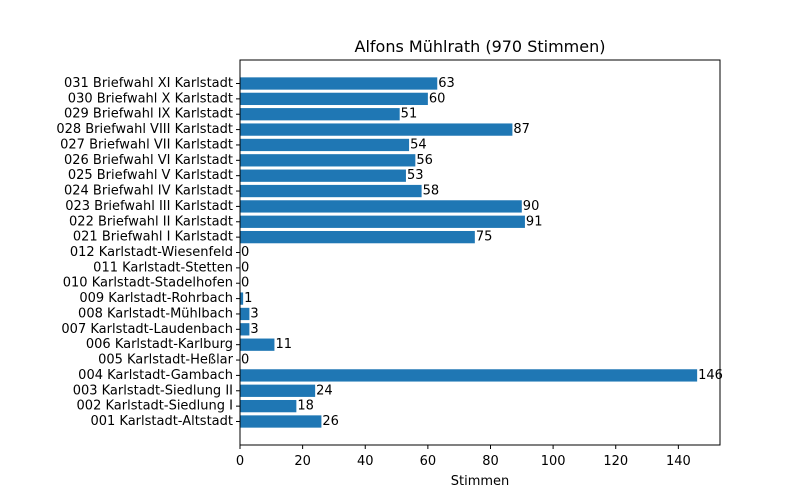 The height and width of the screenshot is (500, 800). Describe the element at coordinates (153, 237) in the screenshot. I see `category-label: 021 Briefwahl I Karlstadt` at that location.